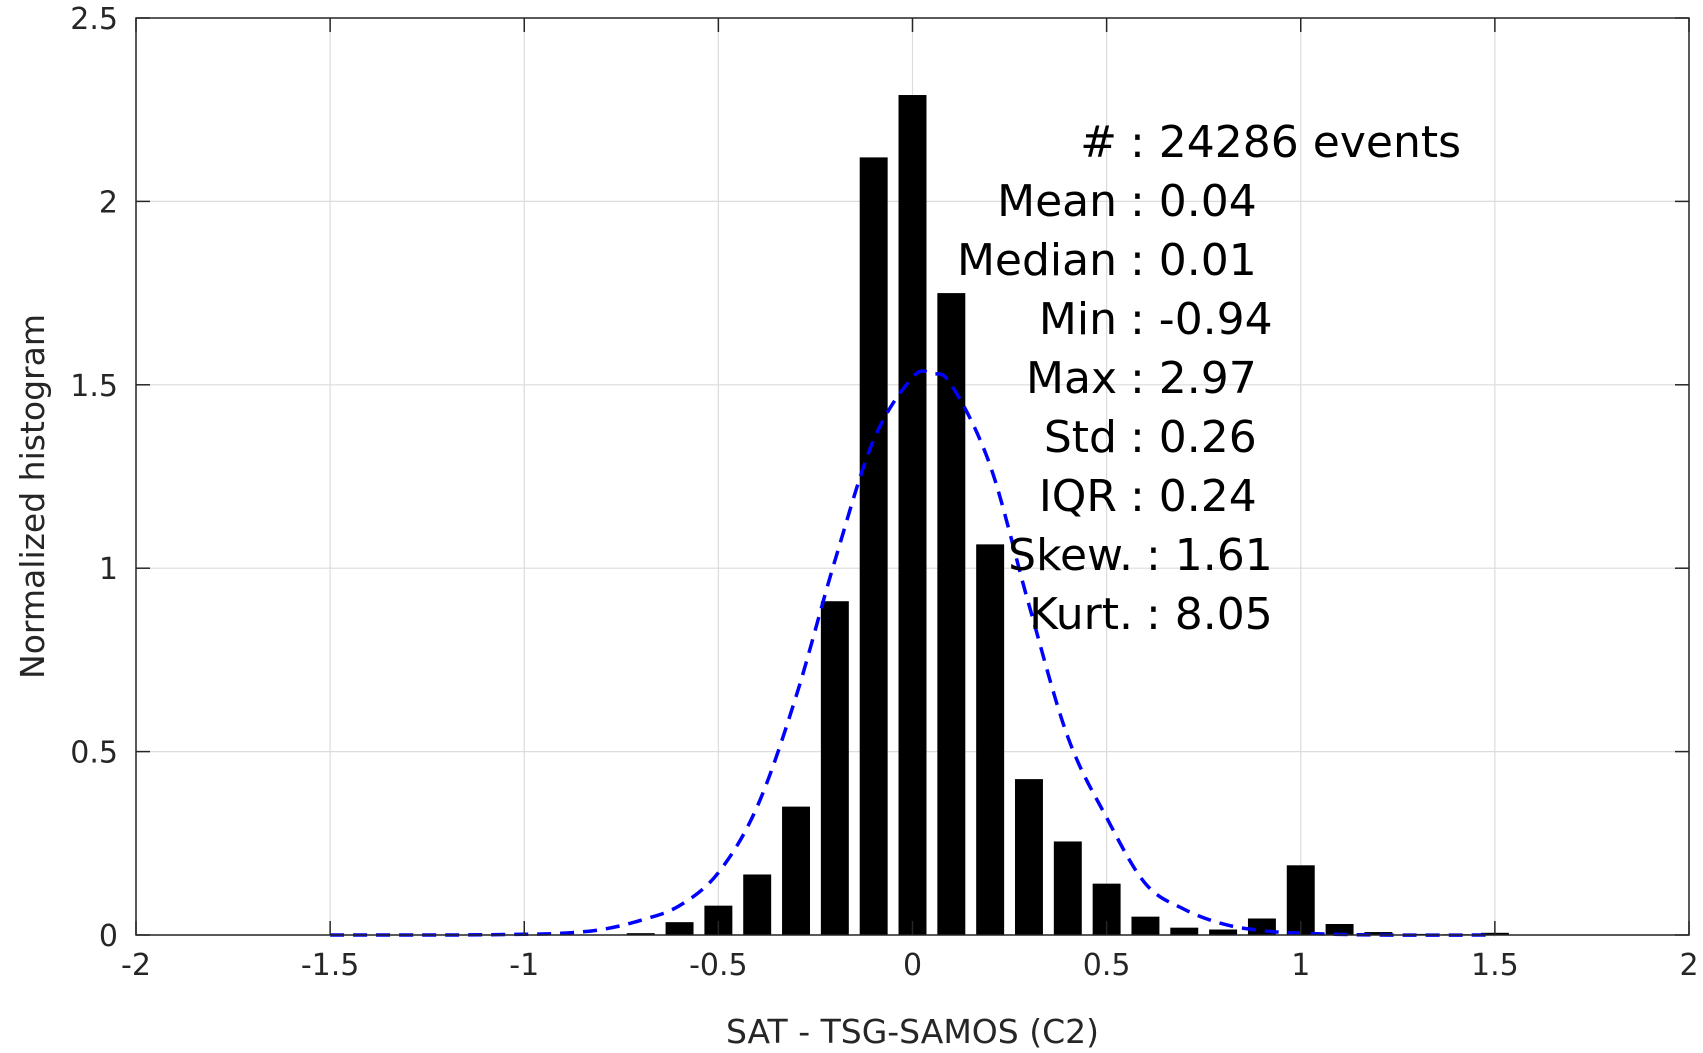  I want to click on y-tick-label: 2.5, so click(94, 19).